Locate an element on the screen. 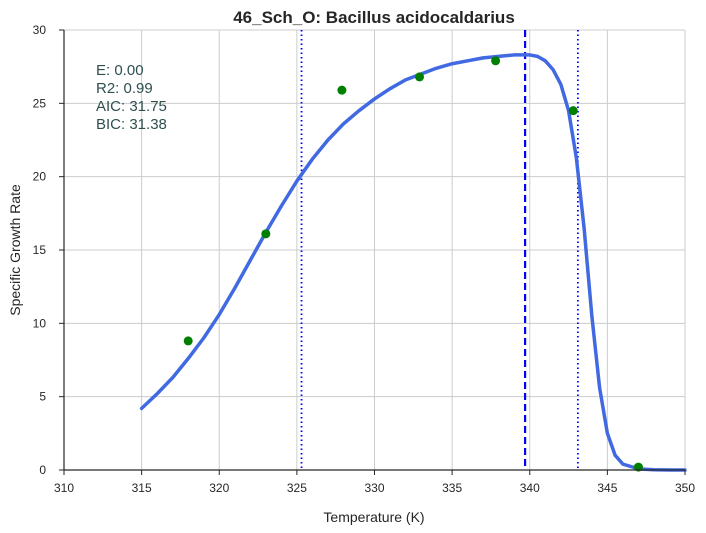 The image size is (706, 533). x-tick-label: 325 is located at coordinates (297, 488).